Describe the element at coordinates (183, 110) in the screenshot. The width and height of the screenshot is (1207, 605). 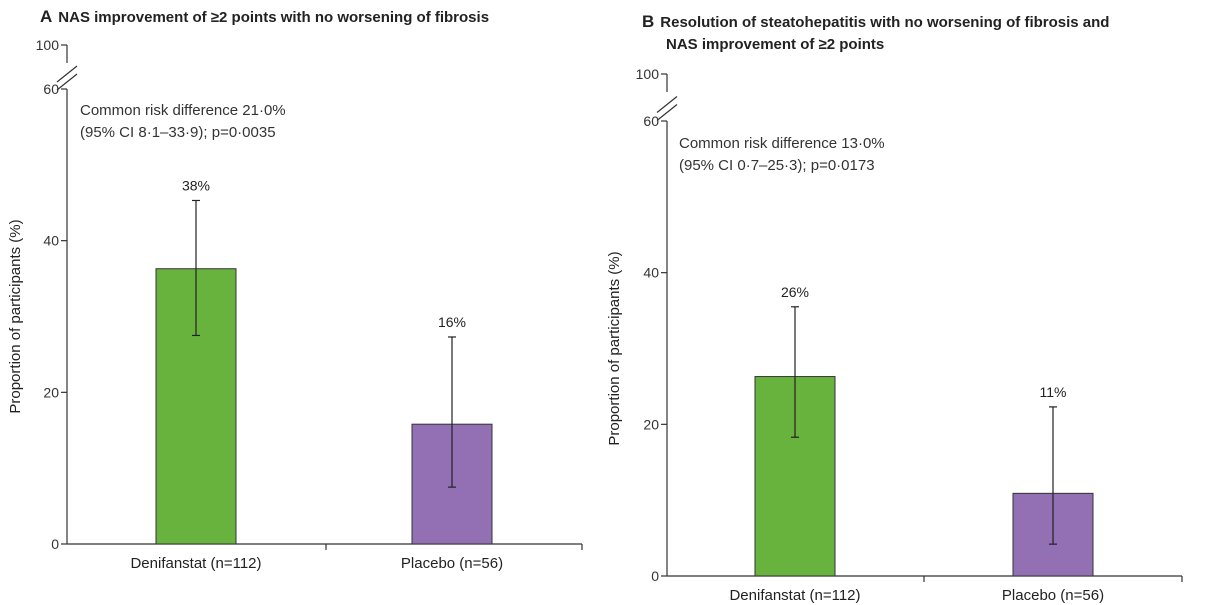
I see `risk-difference-annotation: Common risk difference 21·0%` at that location.